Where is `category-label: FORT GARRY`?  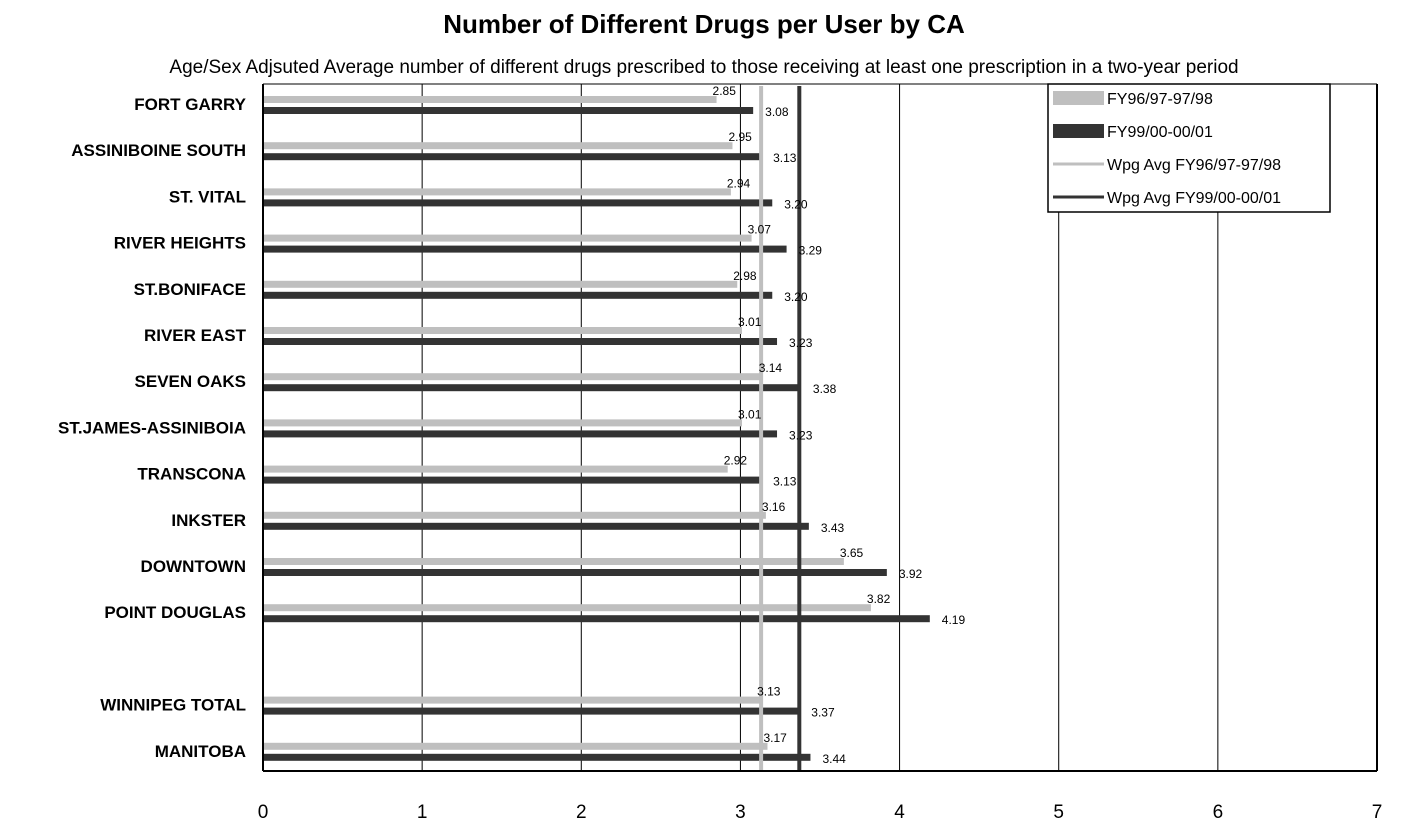
category-label: FORT GARRY is located at coordinates (190, 104).